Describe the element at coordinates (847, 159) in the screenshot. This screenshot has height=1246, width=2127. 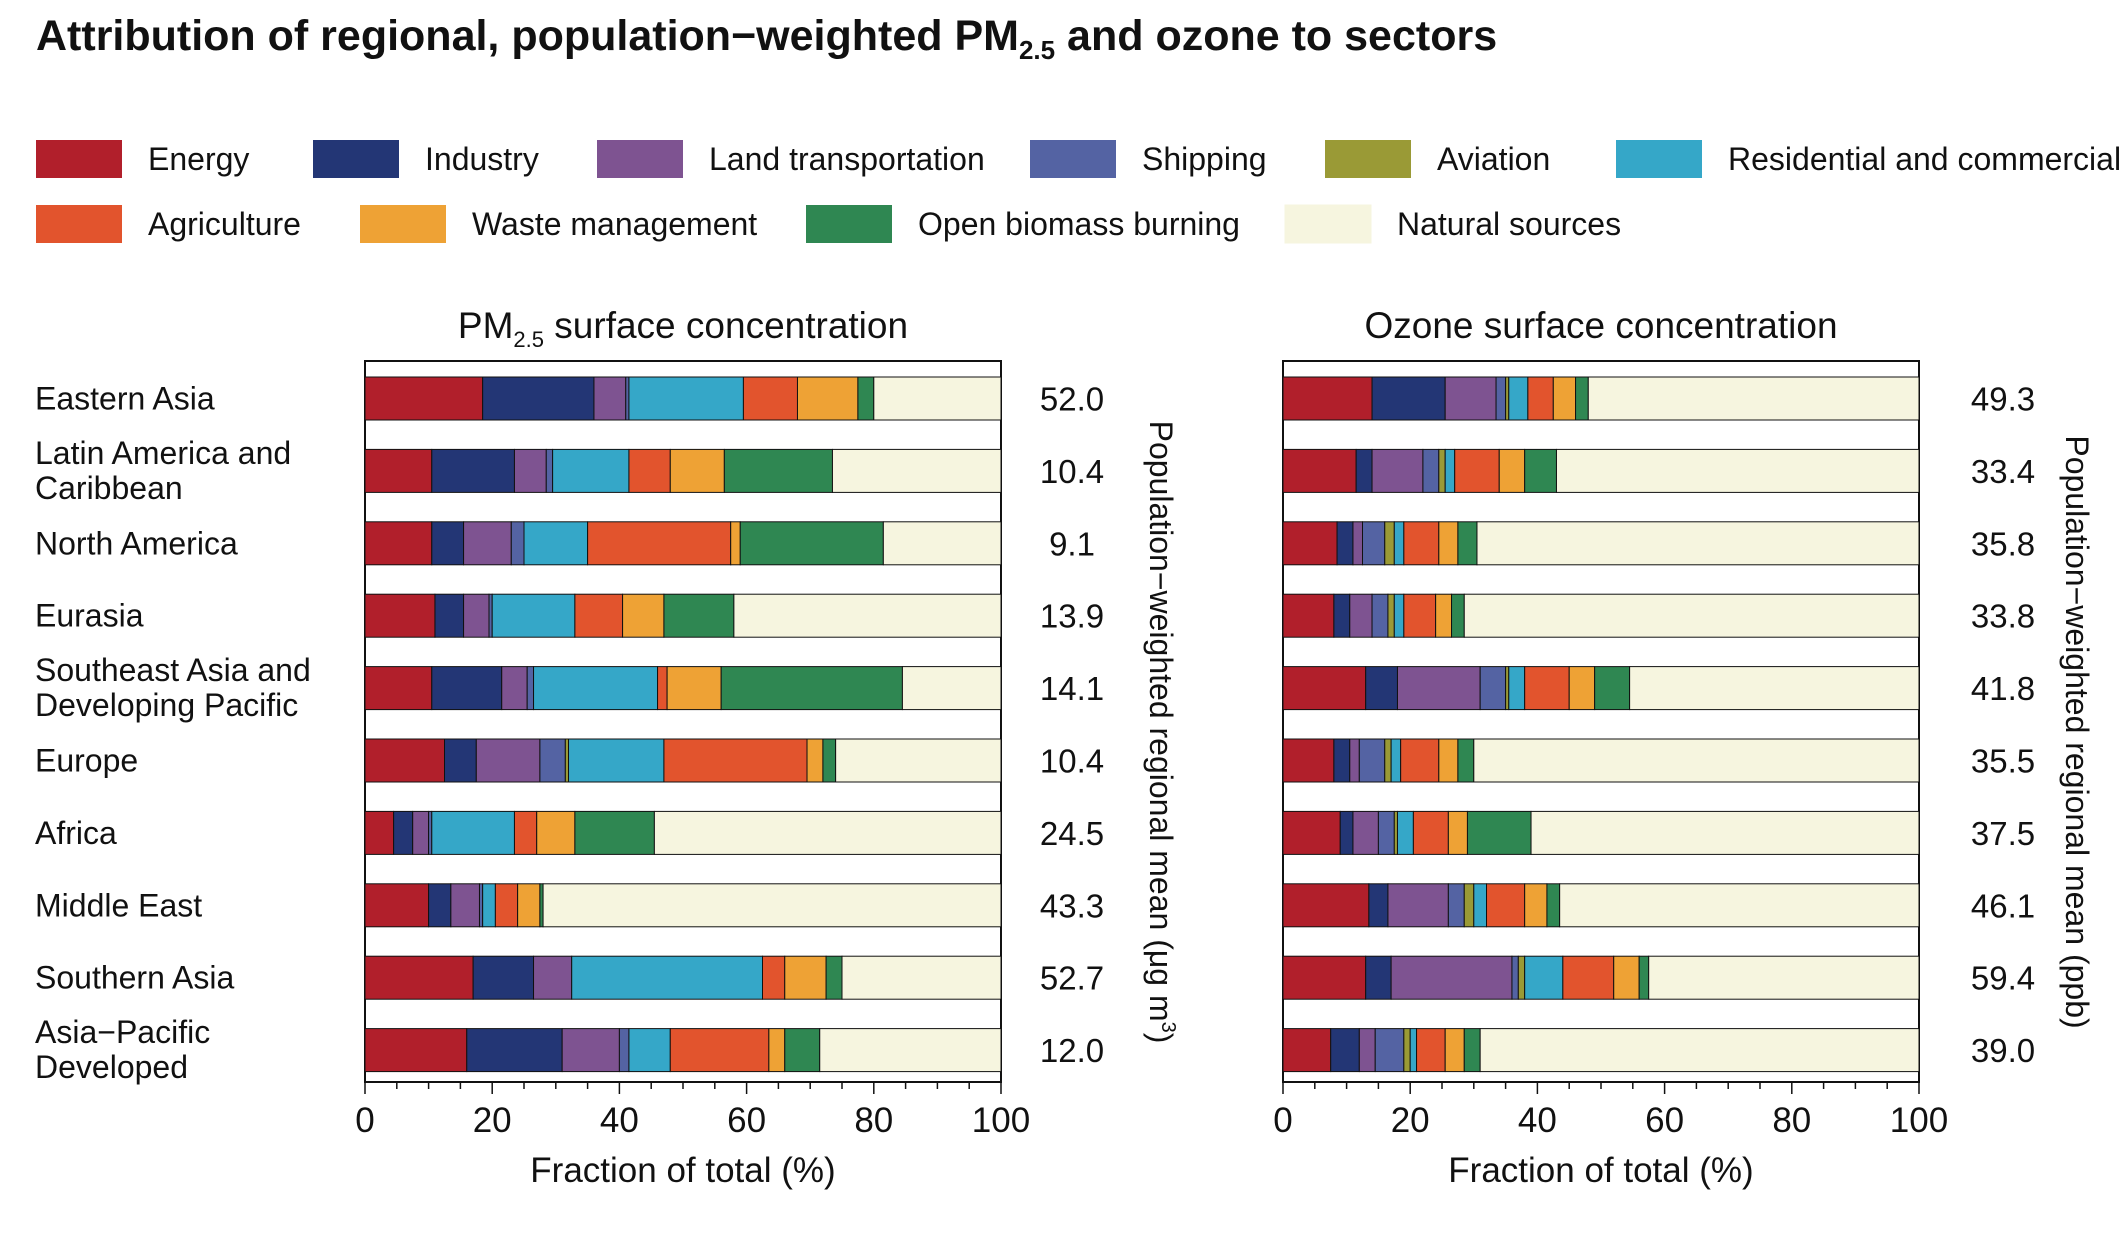
I see `legend-label-2: Land transportation` at that location.